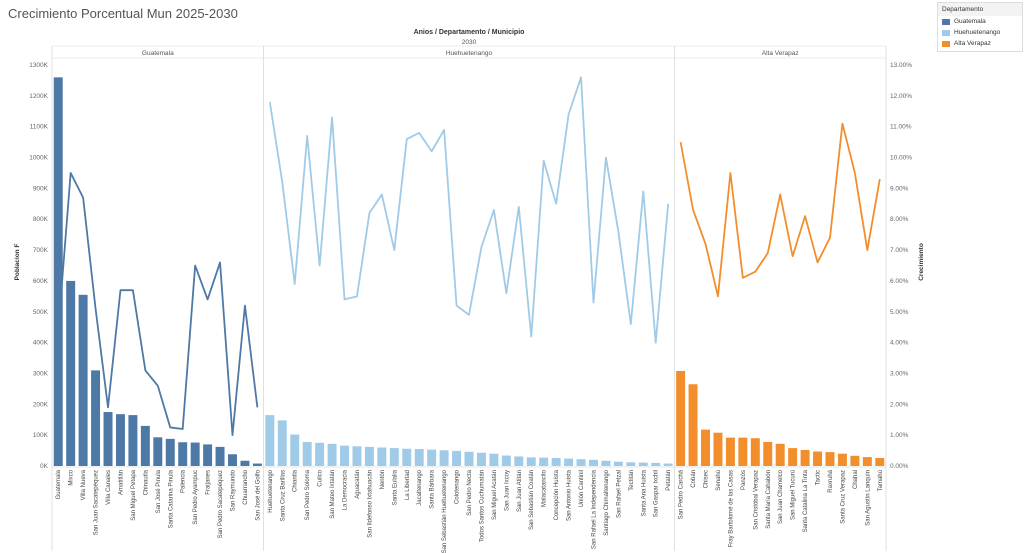 Image resolution: width=1024 pixels, height=553 pixels. What do you see at coordinates (980, 21) in the screenshot?
I see `legend-item-guatemala: Guatemala` at bounding box center [980, 21].